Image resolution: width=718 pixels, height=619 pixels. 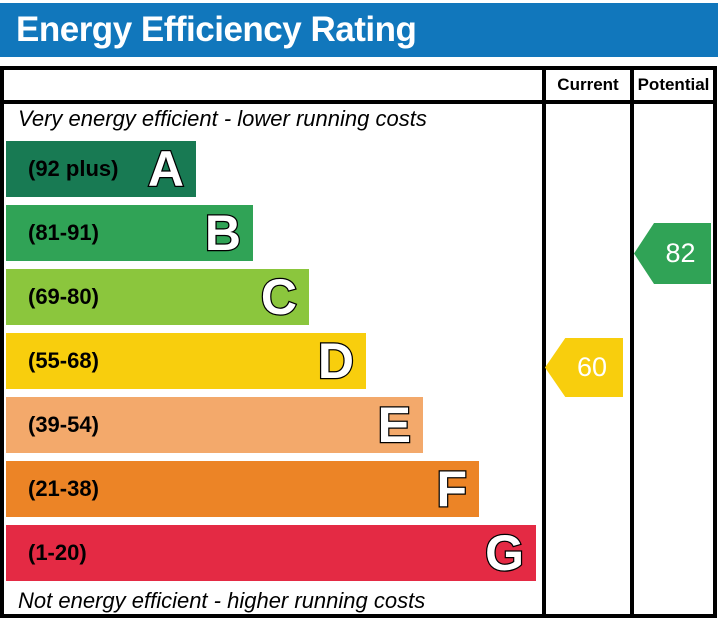 I want to click on header-row-divider, so click(x=358, y=102).